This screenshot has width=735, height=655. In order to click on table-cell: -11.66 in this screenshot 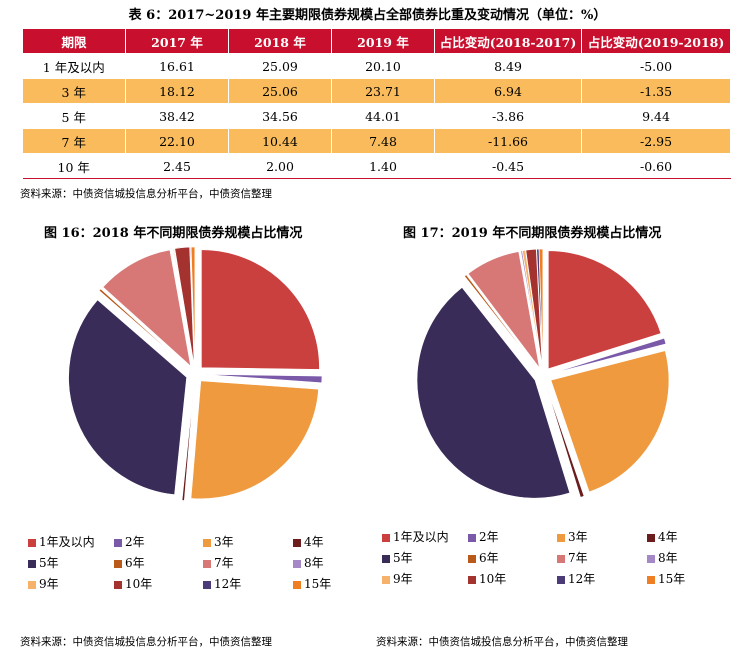, I will do `click(508, 141)`.